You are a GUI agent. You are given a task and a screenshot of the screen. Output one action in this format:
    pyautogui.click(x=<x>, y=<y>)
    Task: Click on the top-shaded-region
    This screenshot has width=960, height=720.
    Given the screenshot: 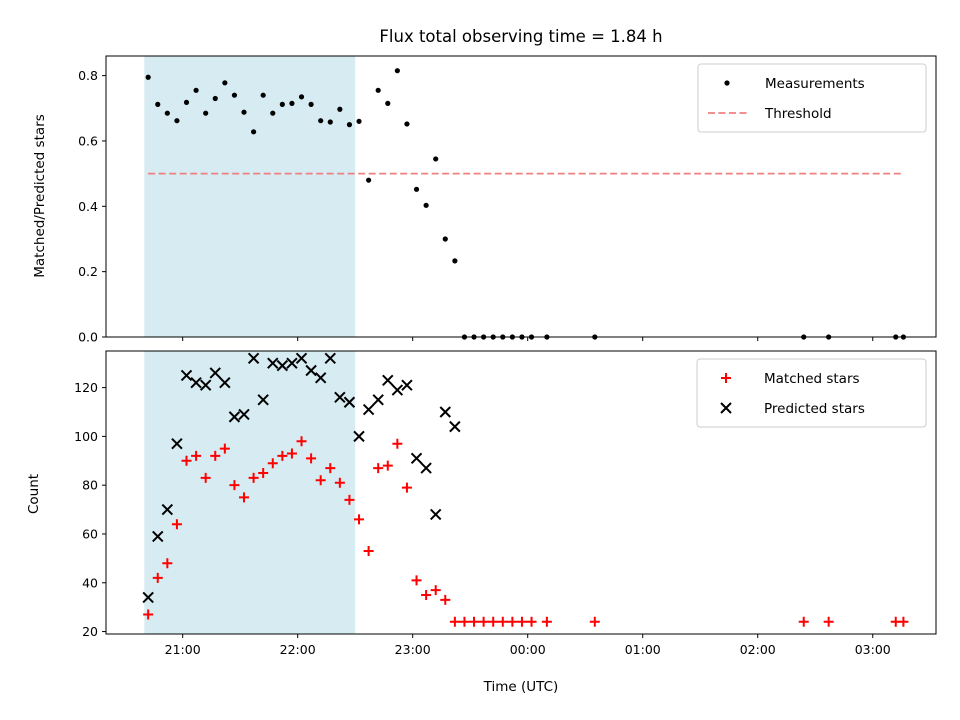 What is the action you would take?
    pyautogui.click(x=250, y=196)
    